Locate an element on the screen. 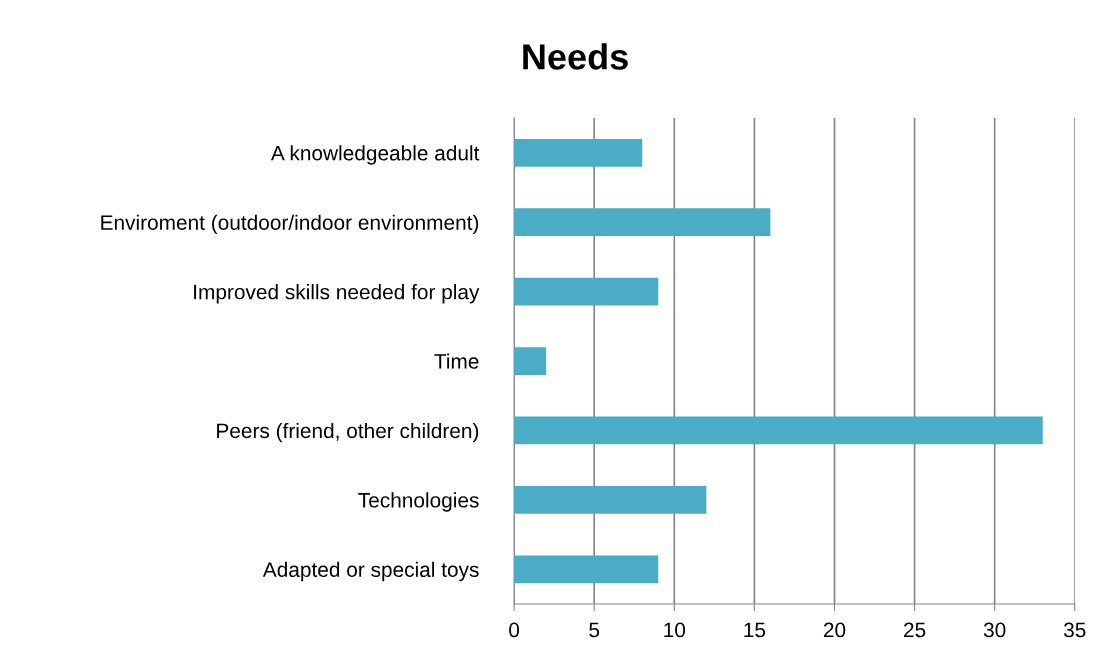  x-tick-label: 15 is located at coordinates (755, 630).